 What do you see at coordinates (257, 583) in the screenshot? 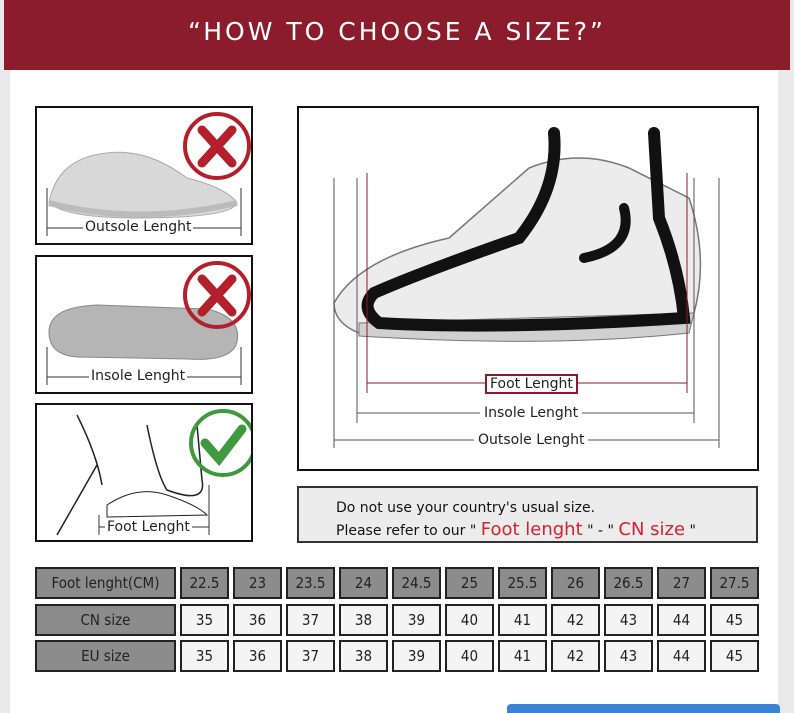
I see `table-cell: 23` at bounding box center [257, 583].